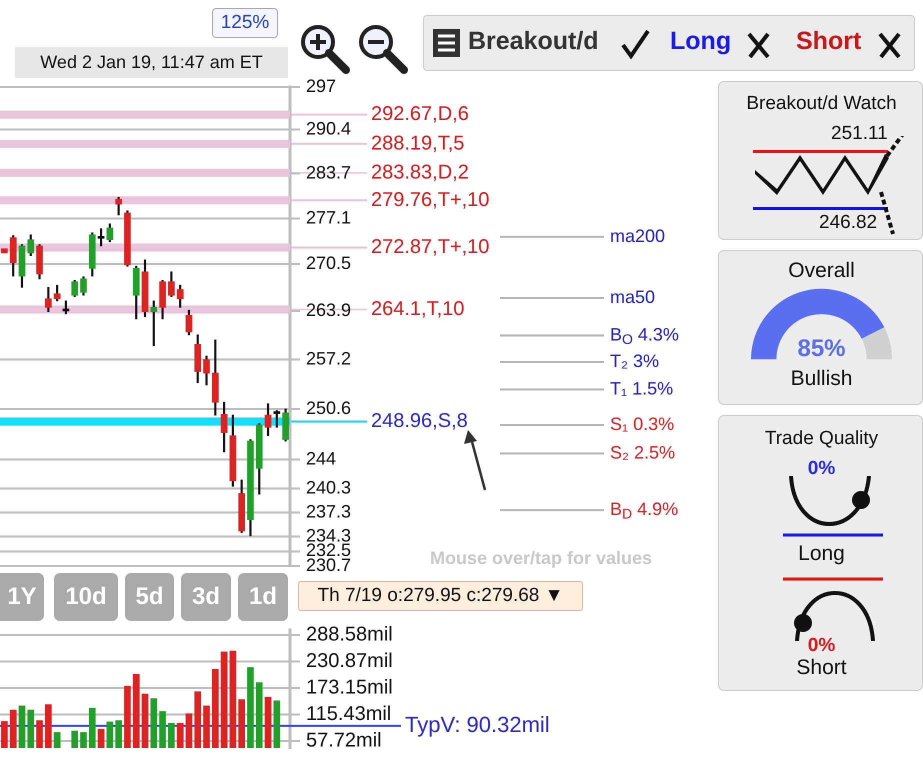 Image resolution: width=923 pixels, height=766 pixels. What do you see at coordinates (263, 597) in the screenshot?
I see `text: 1d` at bounding box center [263, 597].